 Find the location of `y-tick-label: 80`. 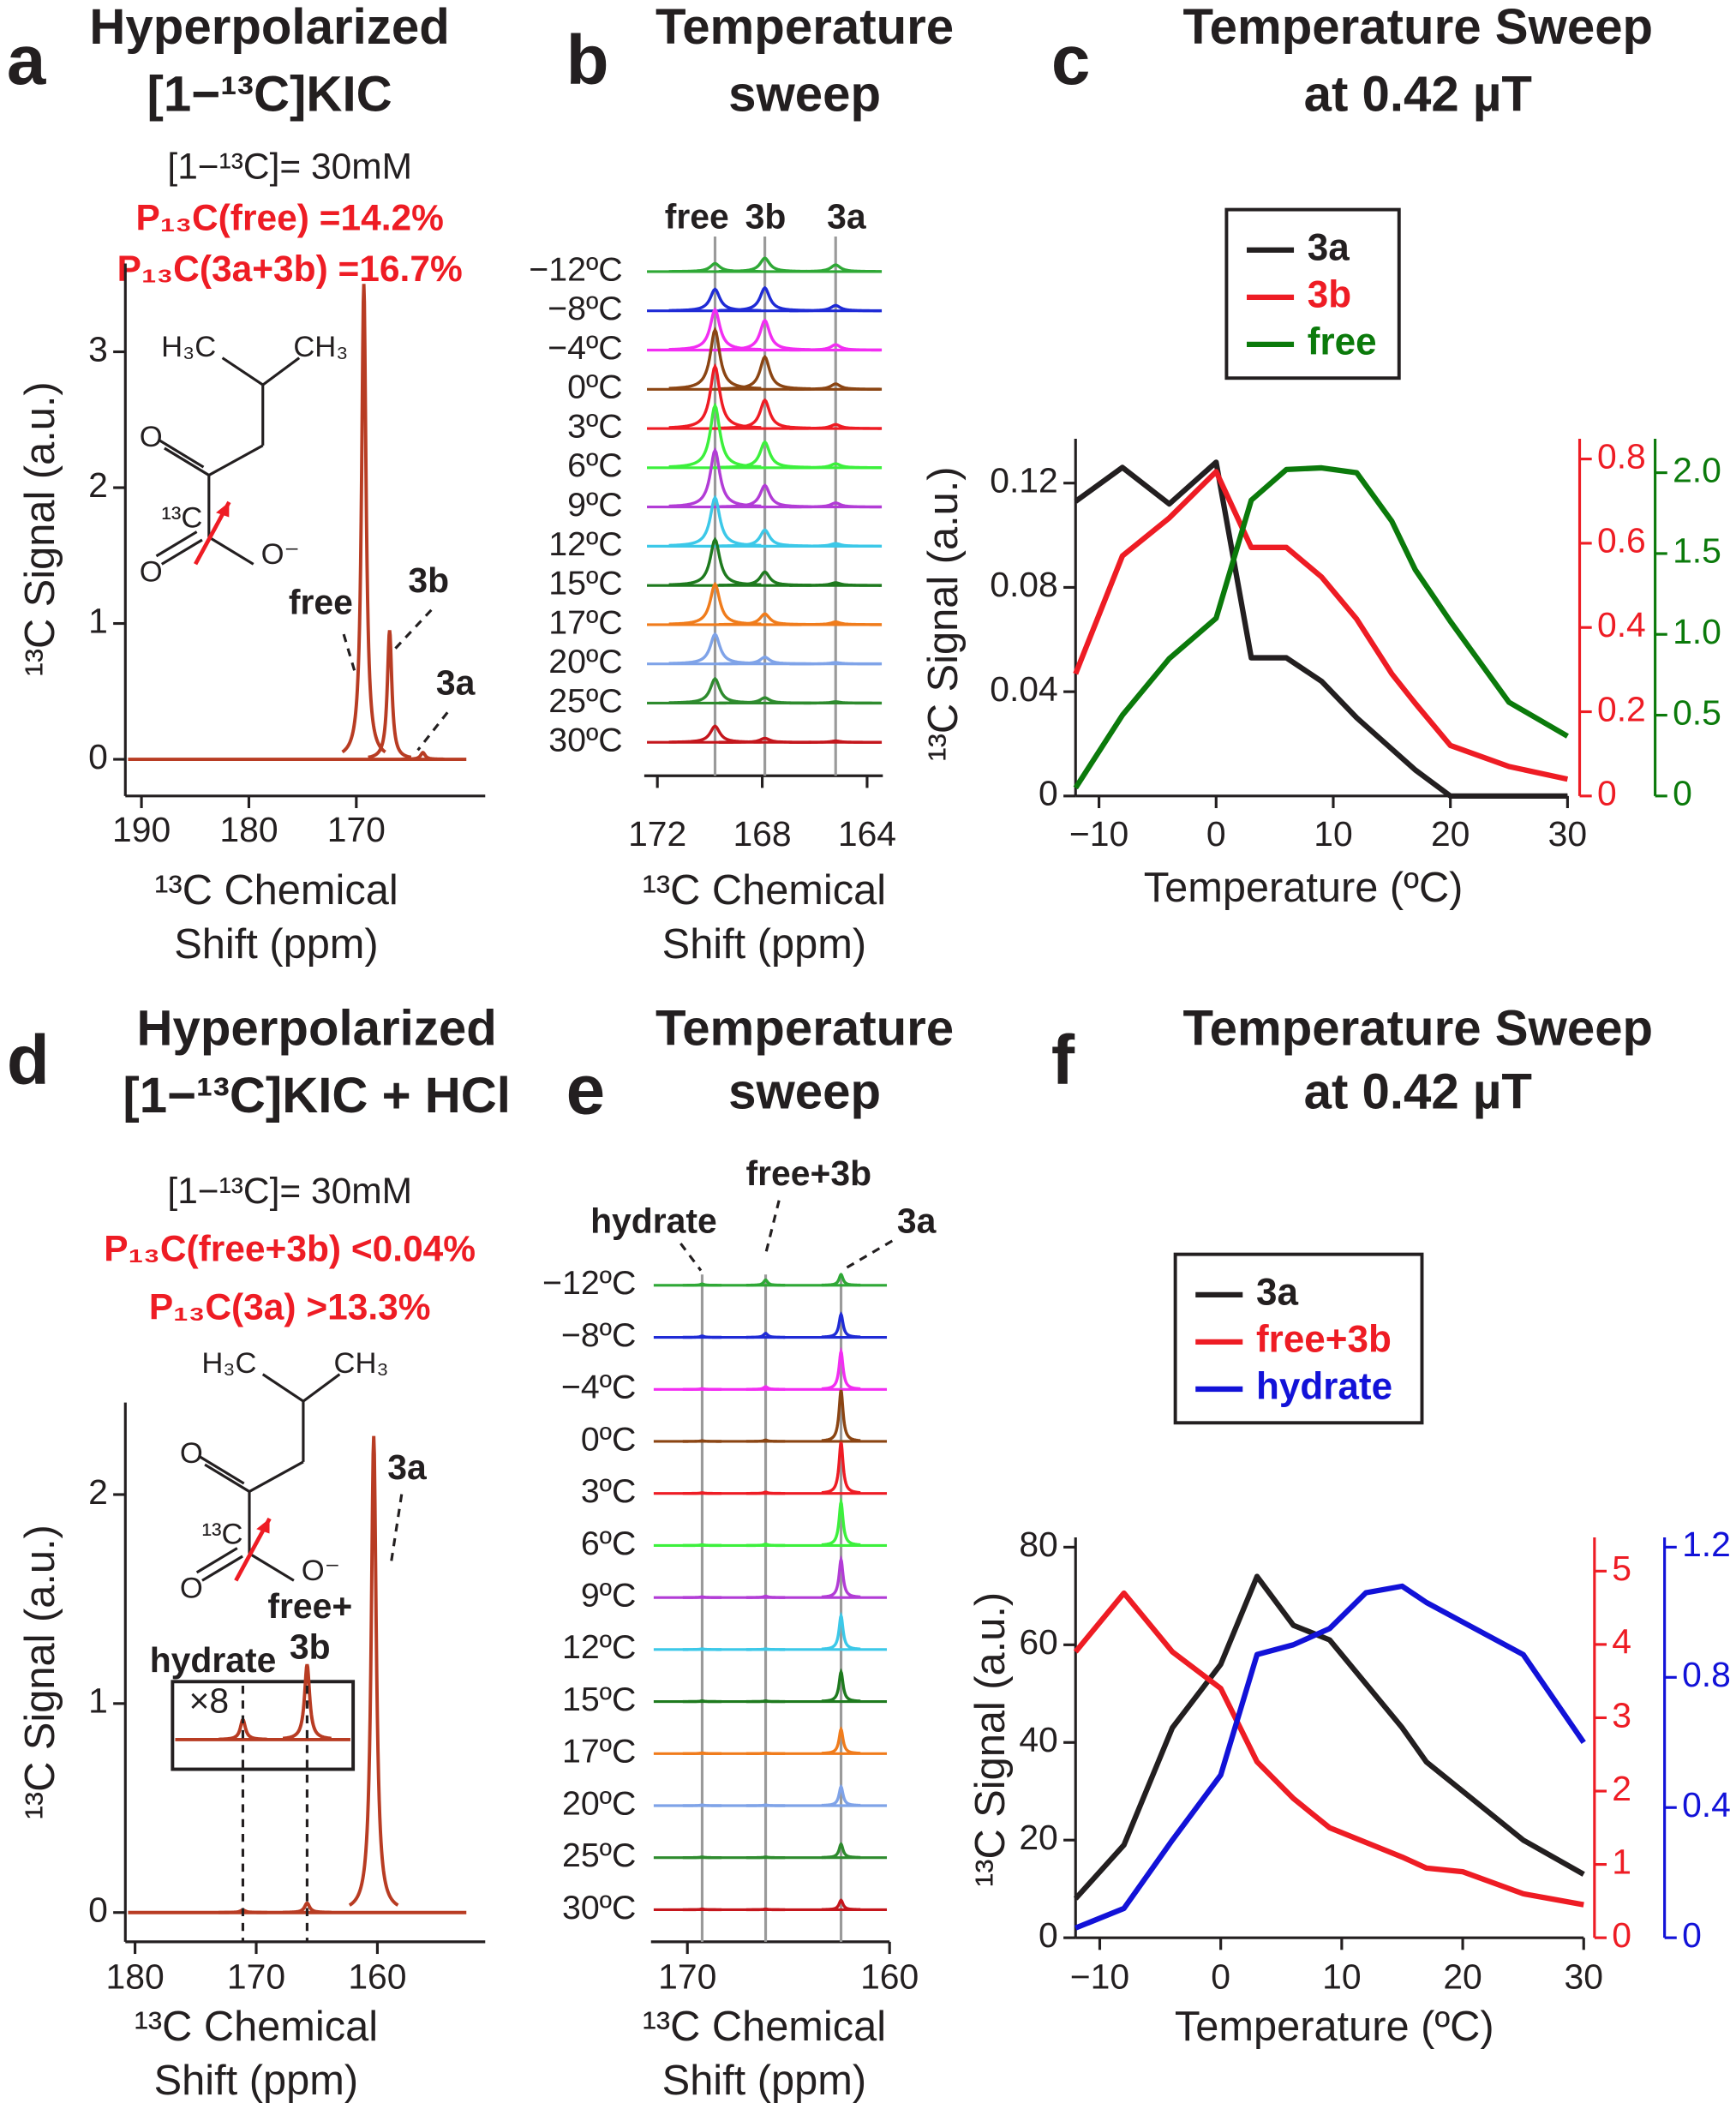

y-tick-label: 80 is located at coordinates (1038, 1544).